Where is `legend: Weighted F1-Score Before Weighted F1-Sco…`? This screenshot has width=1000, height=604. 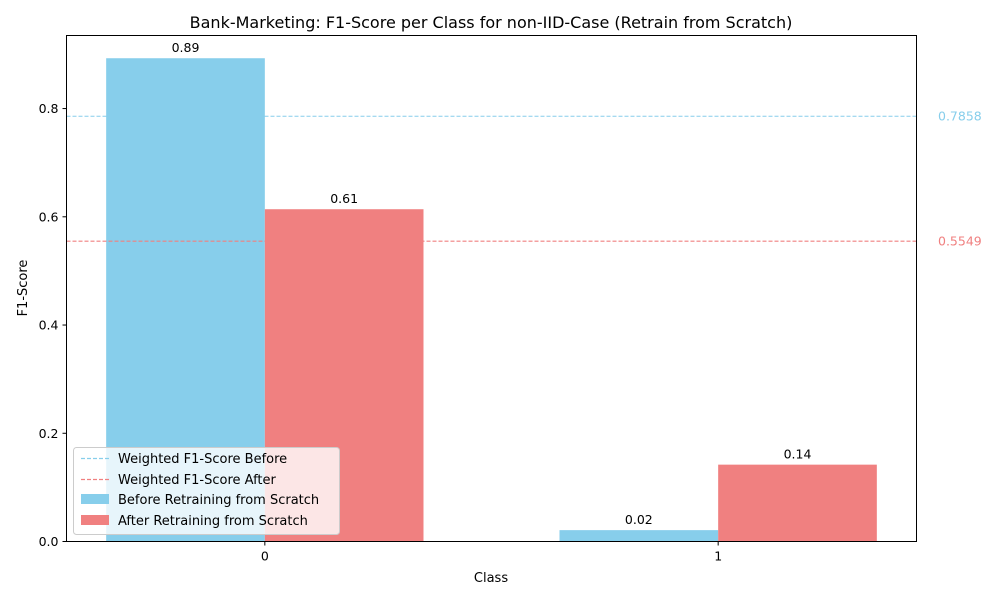 legend: Weighted F1-Score Before Weighted F1-Sco… is located at coordinates (206, 491).